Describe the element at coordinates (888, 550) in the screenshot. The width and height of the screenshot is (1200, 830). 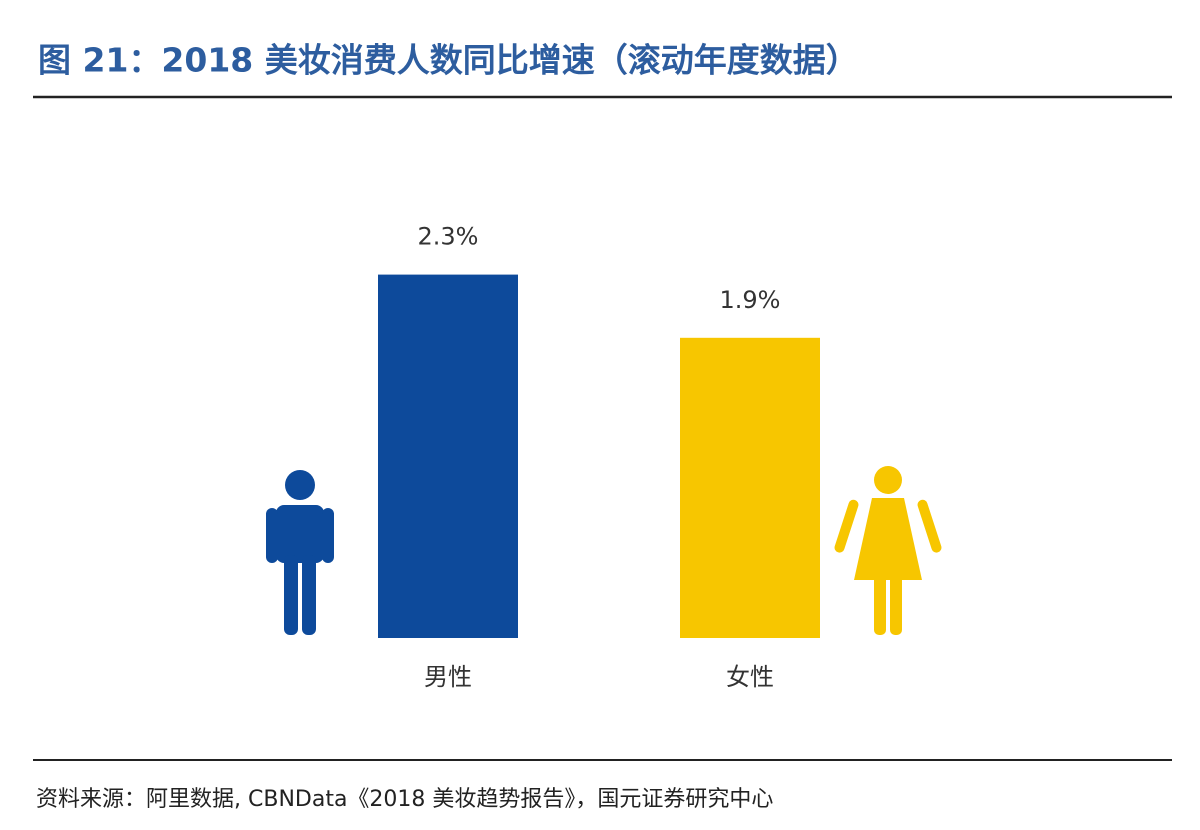
I see `female-icon` at that location.